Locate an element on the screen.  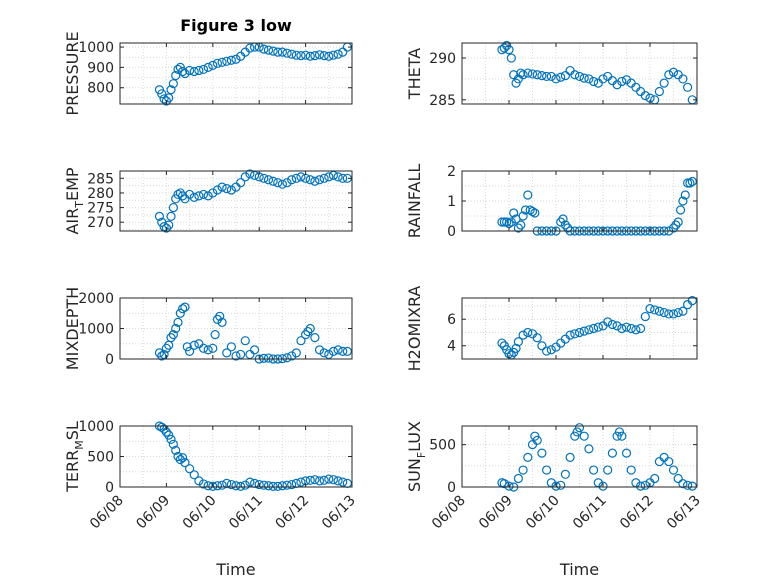
y-tick-label: 2000 is located at coordinates (96, 299).